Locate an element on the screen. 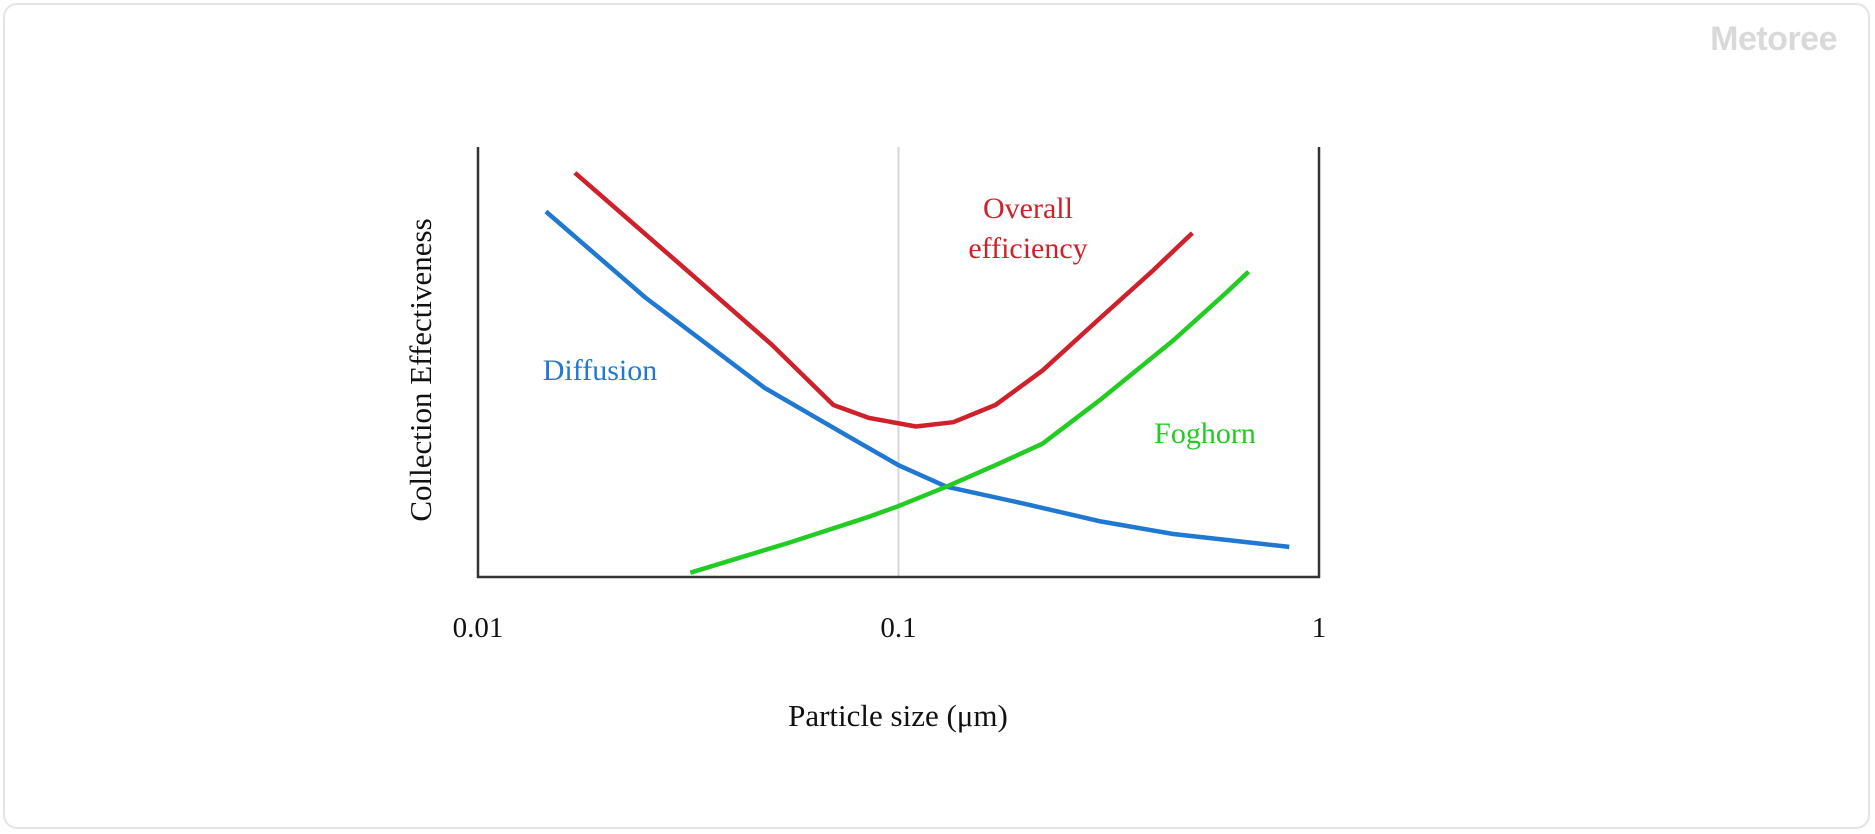  x-tick-label: 0.01 is located at coordinates (478, 628).